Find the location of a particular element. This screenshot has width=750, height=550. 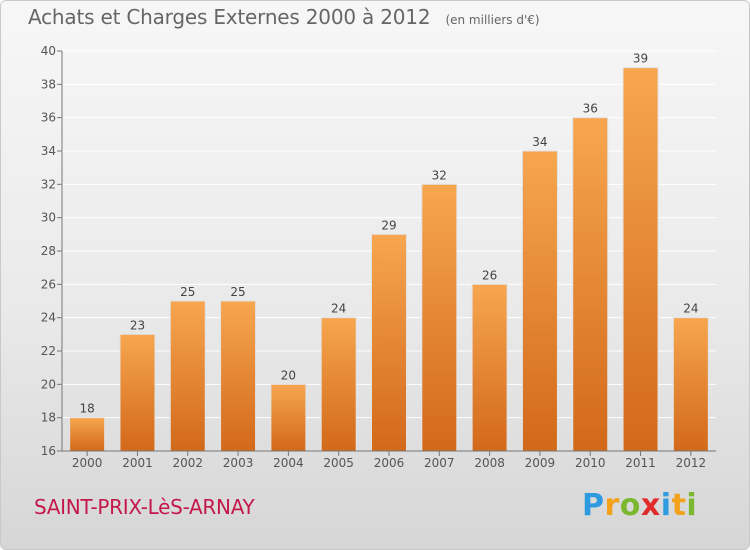

x-tick-label: 2010 is located at coordinates (590, 463).